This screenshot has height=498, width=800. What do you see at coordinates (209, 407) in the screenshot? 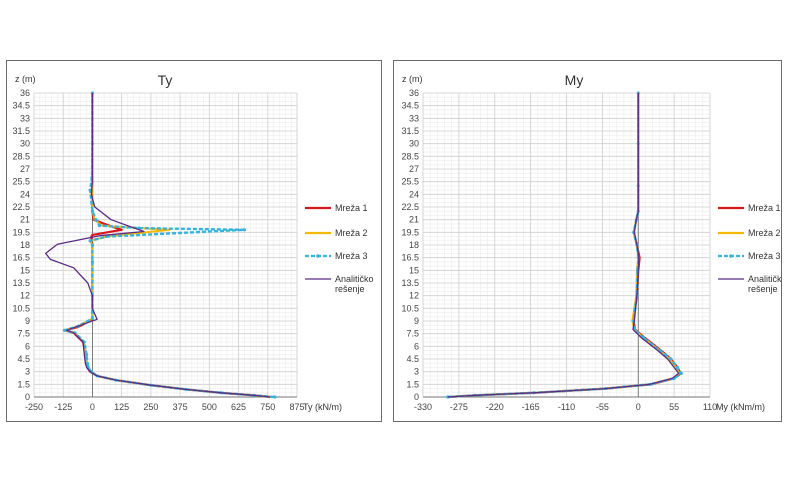
I see `x-tick-label: 500` at bounding box center [209, 407].